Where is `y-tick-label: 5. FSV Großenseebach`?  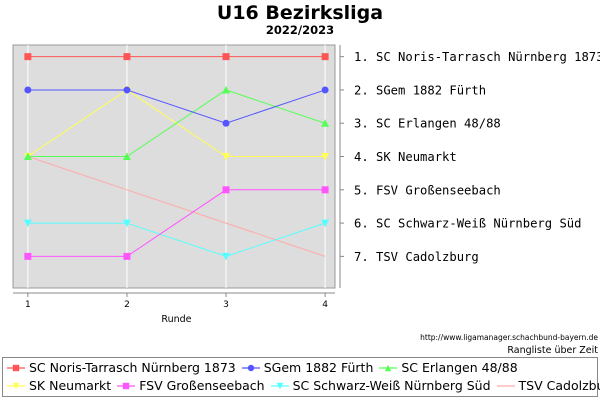 y-tick-label: 5. FSV Großenseebach is located at coordinates (427, 190).